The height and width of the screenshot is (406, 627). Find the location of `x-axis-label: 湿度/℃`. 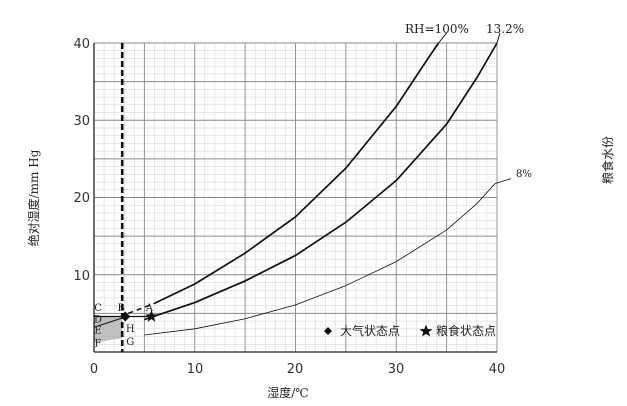

x-axis-label: 湿度/℃ is located at coordinates (287, 392).